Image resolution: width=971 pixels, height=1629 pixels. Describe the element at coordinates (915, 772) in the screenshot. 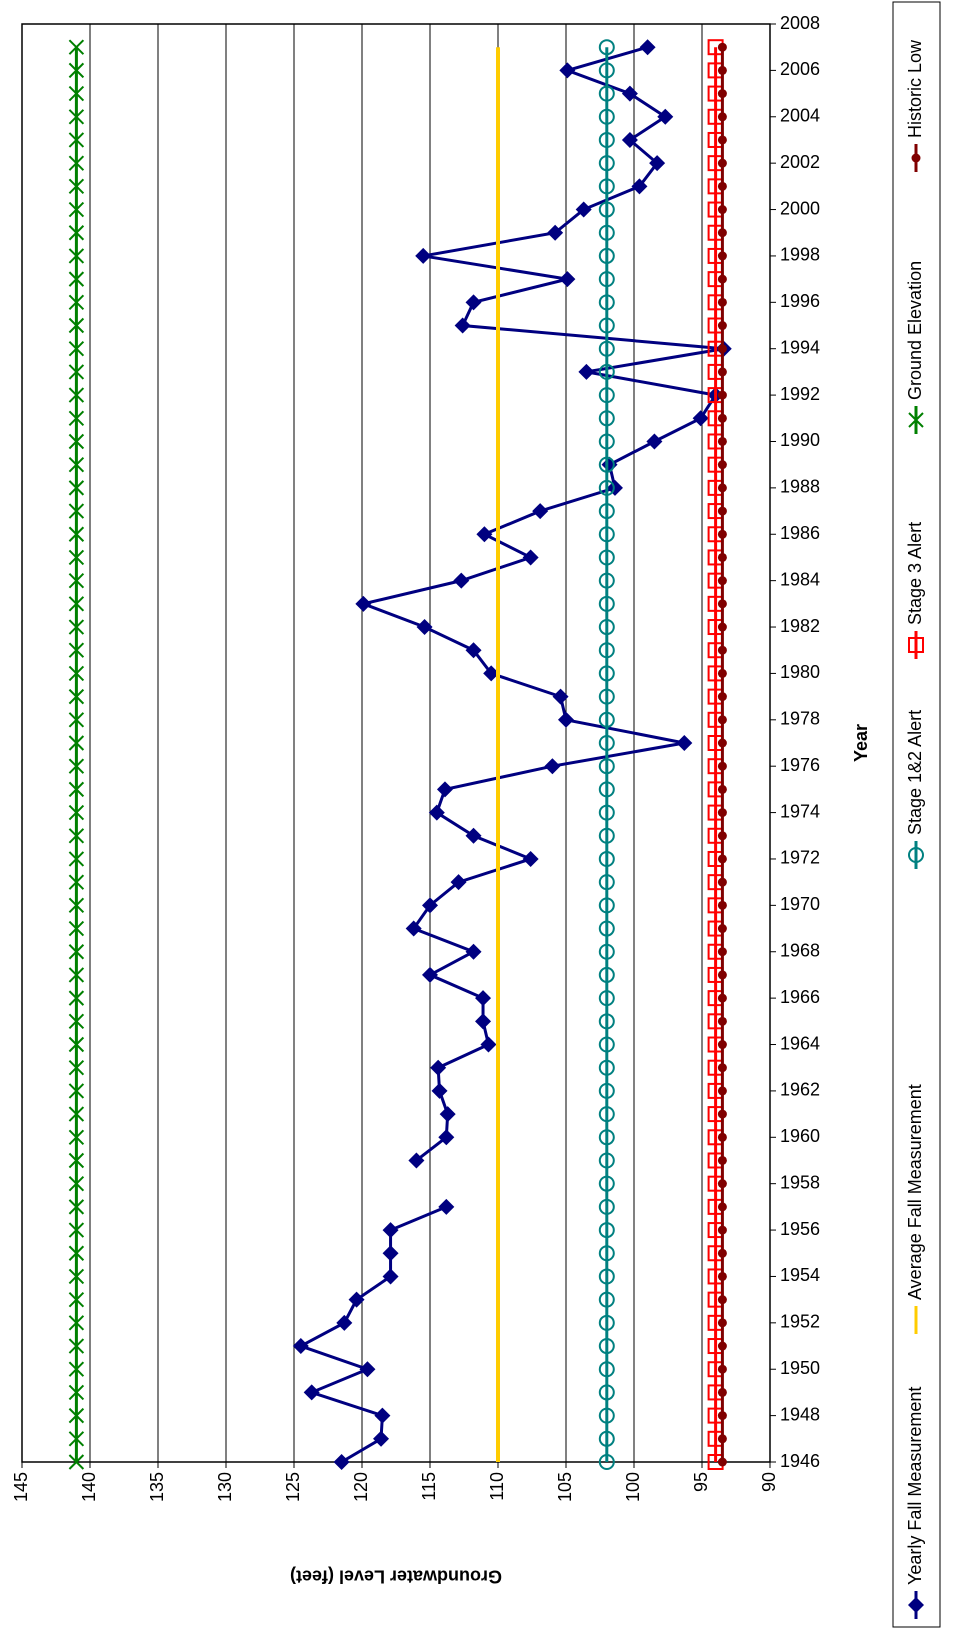

I see `legend-label: Stage 1&2 Alert` at that location.